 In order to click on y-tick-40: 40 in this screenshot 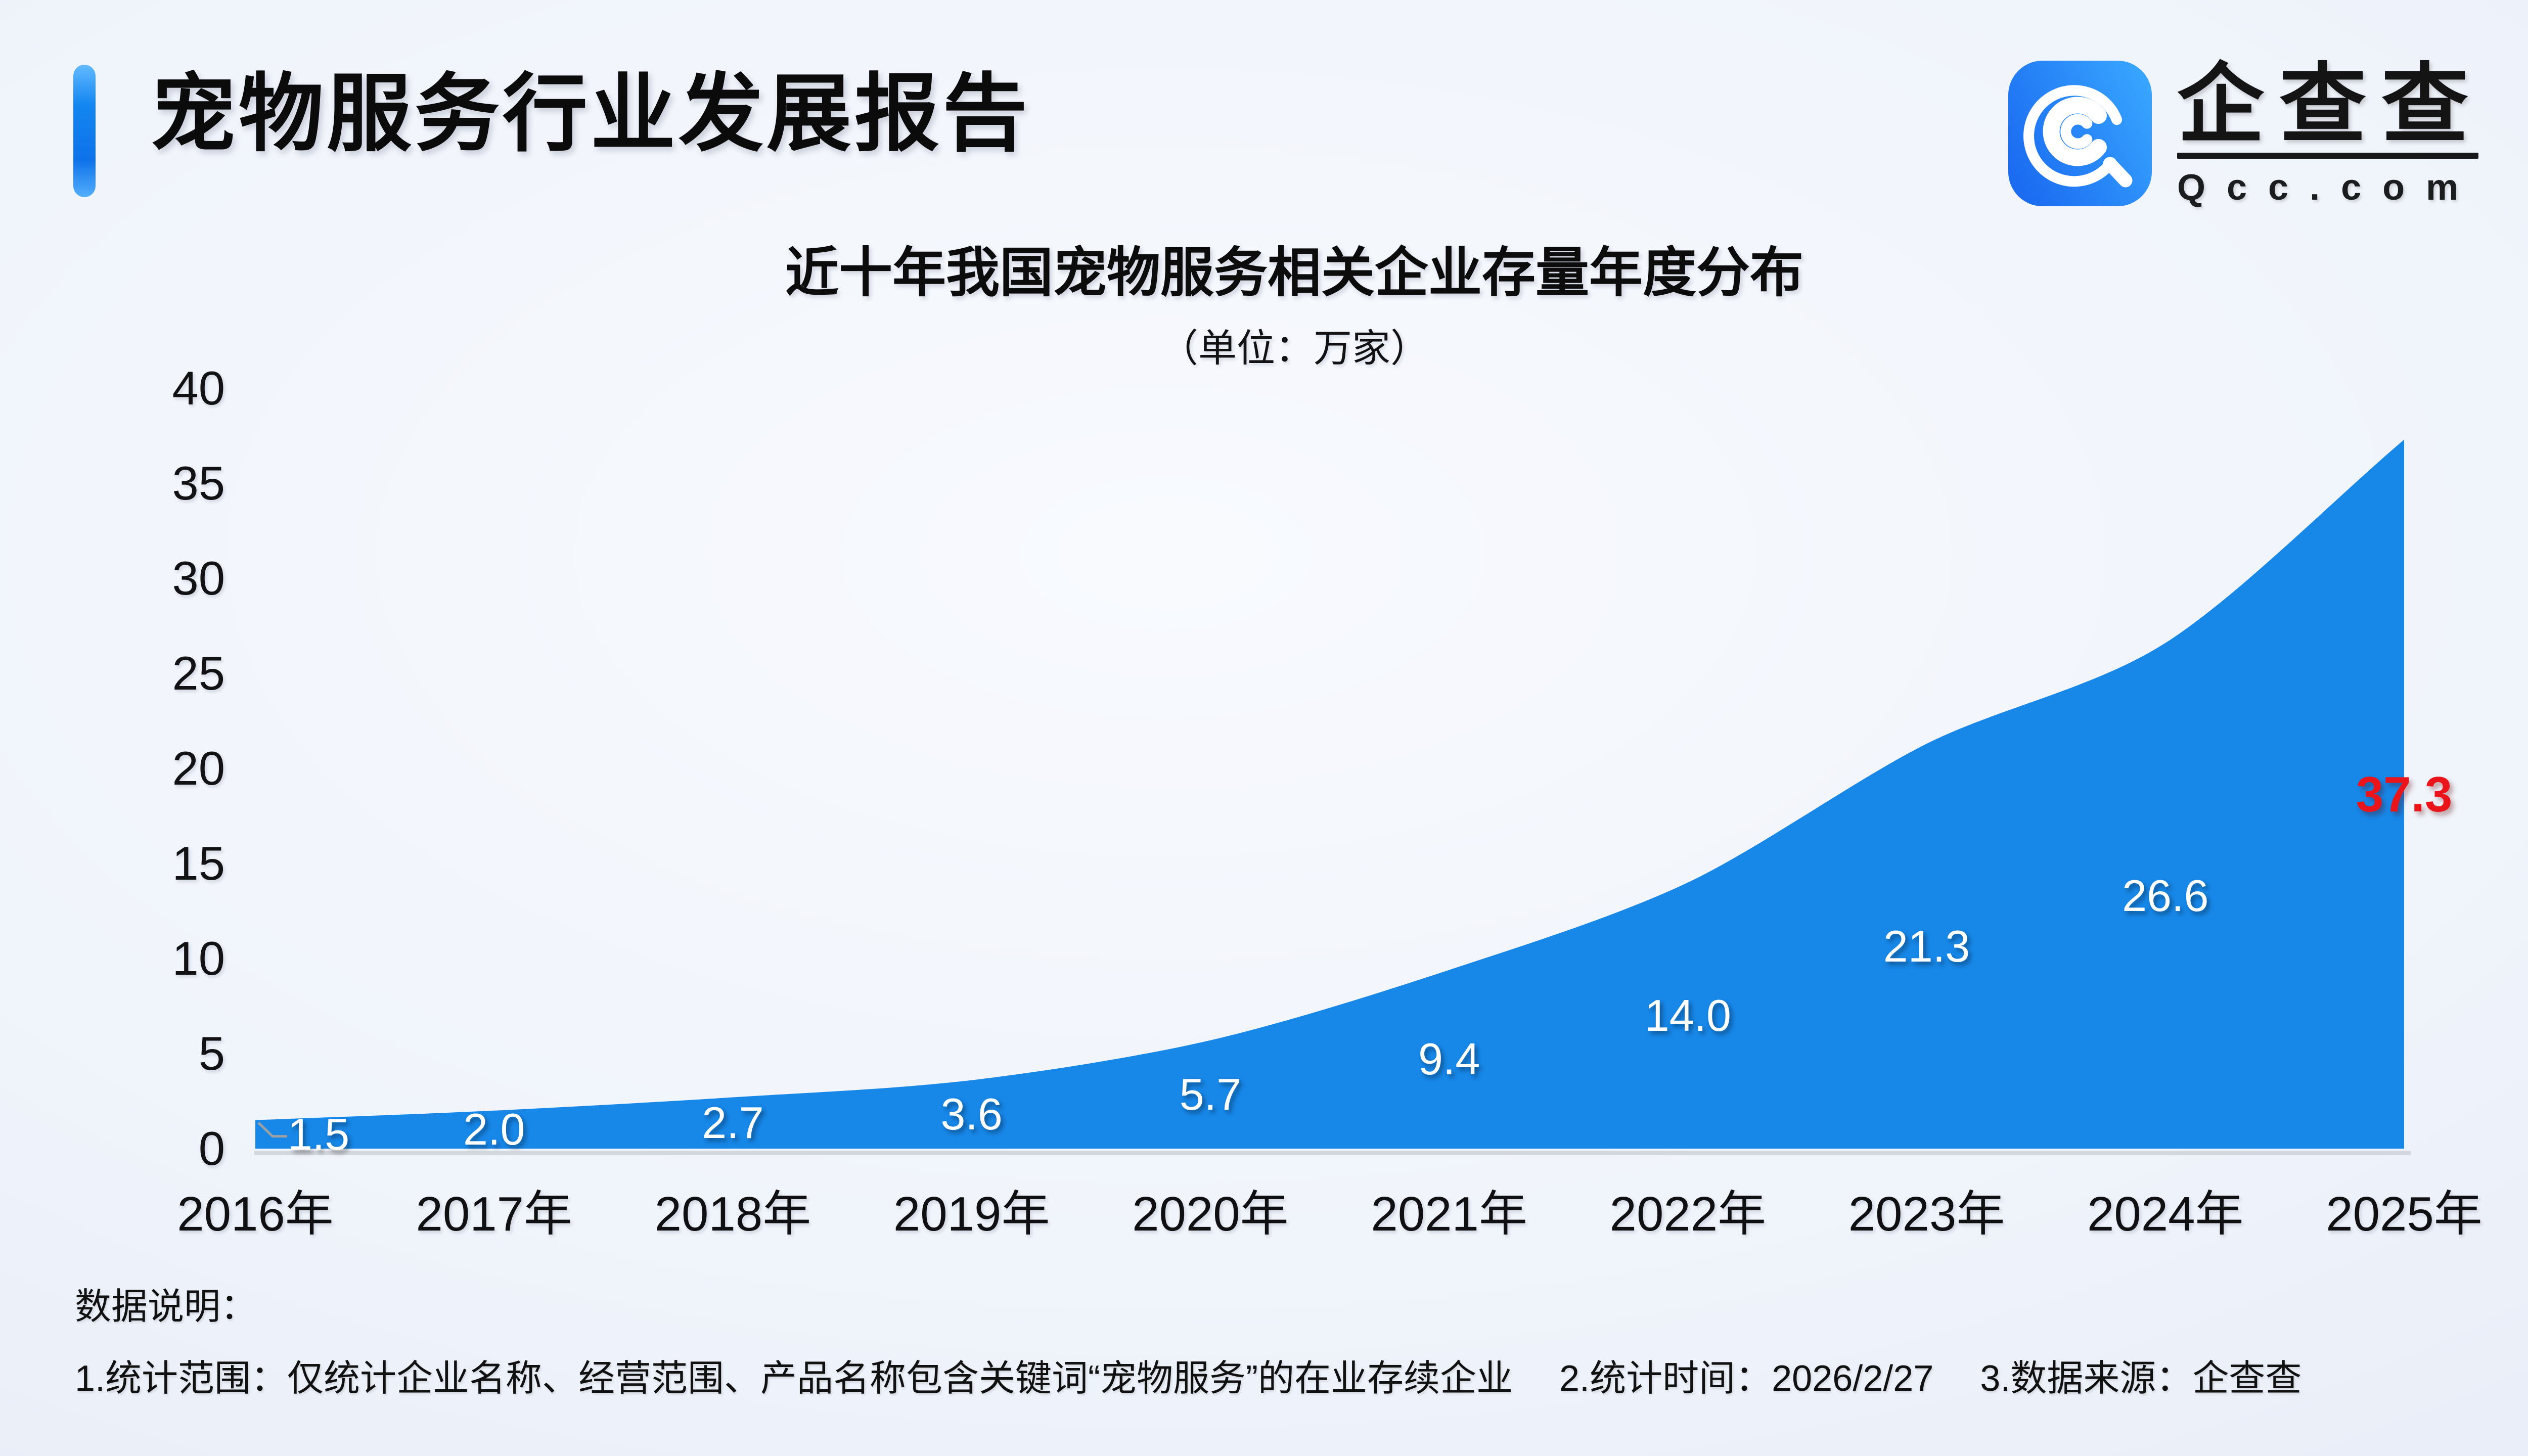, I will do `click(199, 388)`.